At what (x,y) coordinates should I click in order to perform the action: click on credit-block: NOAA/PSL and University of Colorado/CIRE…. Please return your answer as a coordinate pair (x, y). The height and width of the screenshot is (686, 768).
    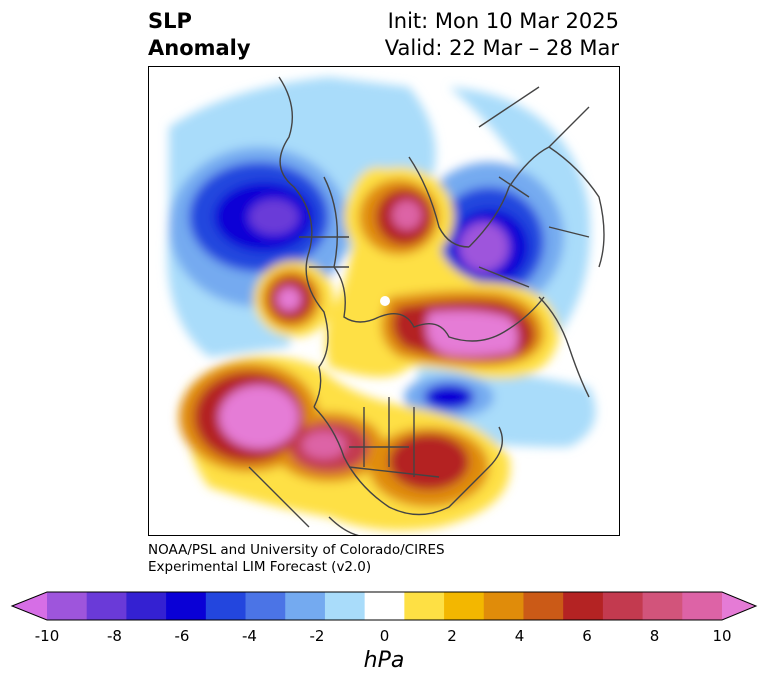
    Looking at the image, I should click on (296, 559).